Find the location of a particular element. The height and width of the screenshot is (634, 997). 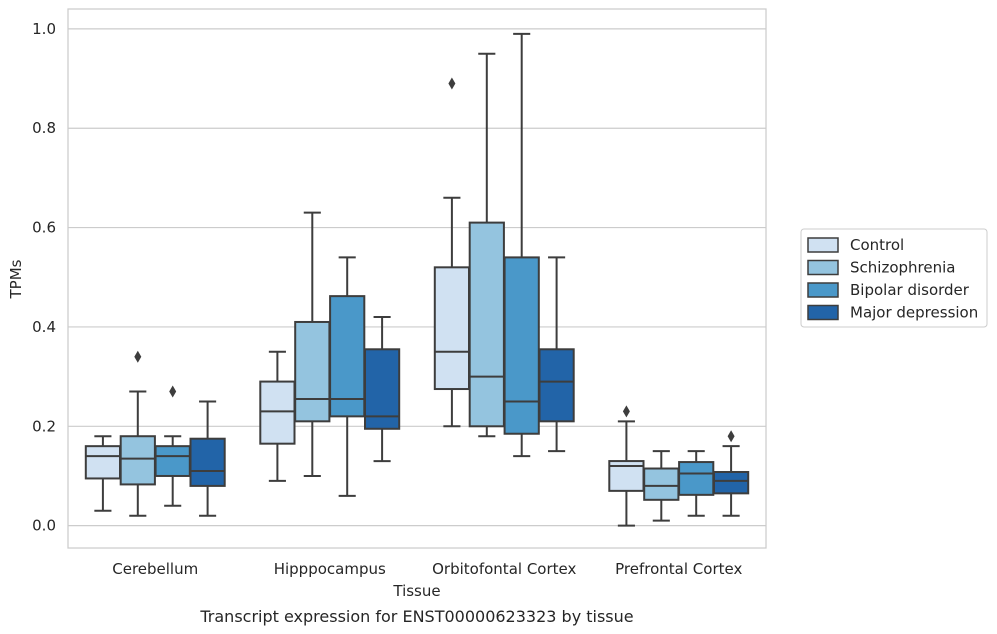

legend-item: Major depression is located at coordinates (892, 313).